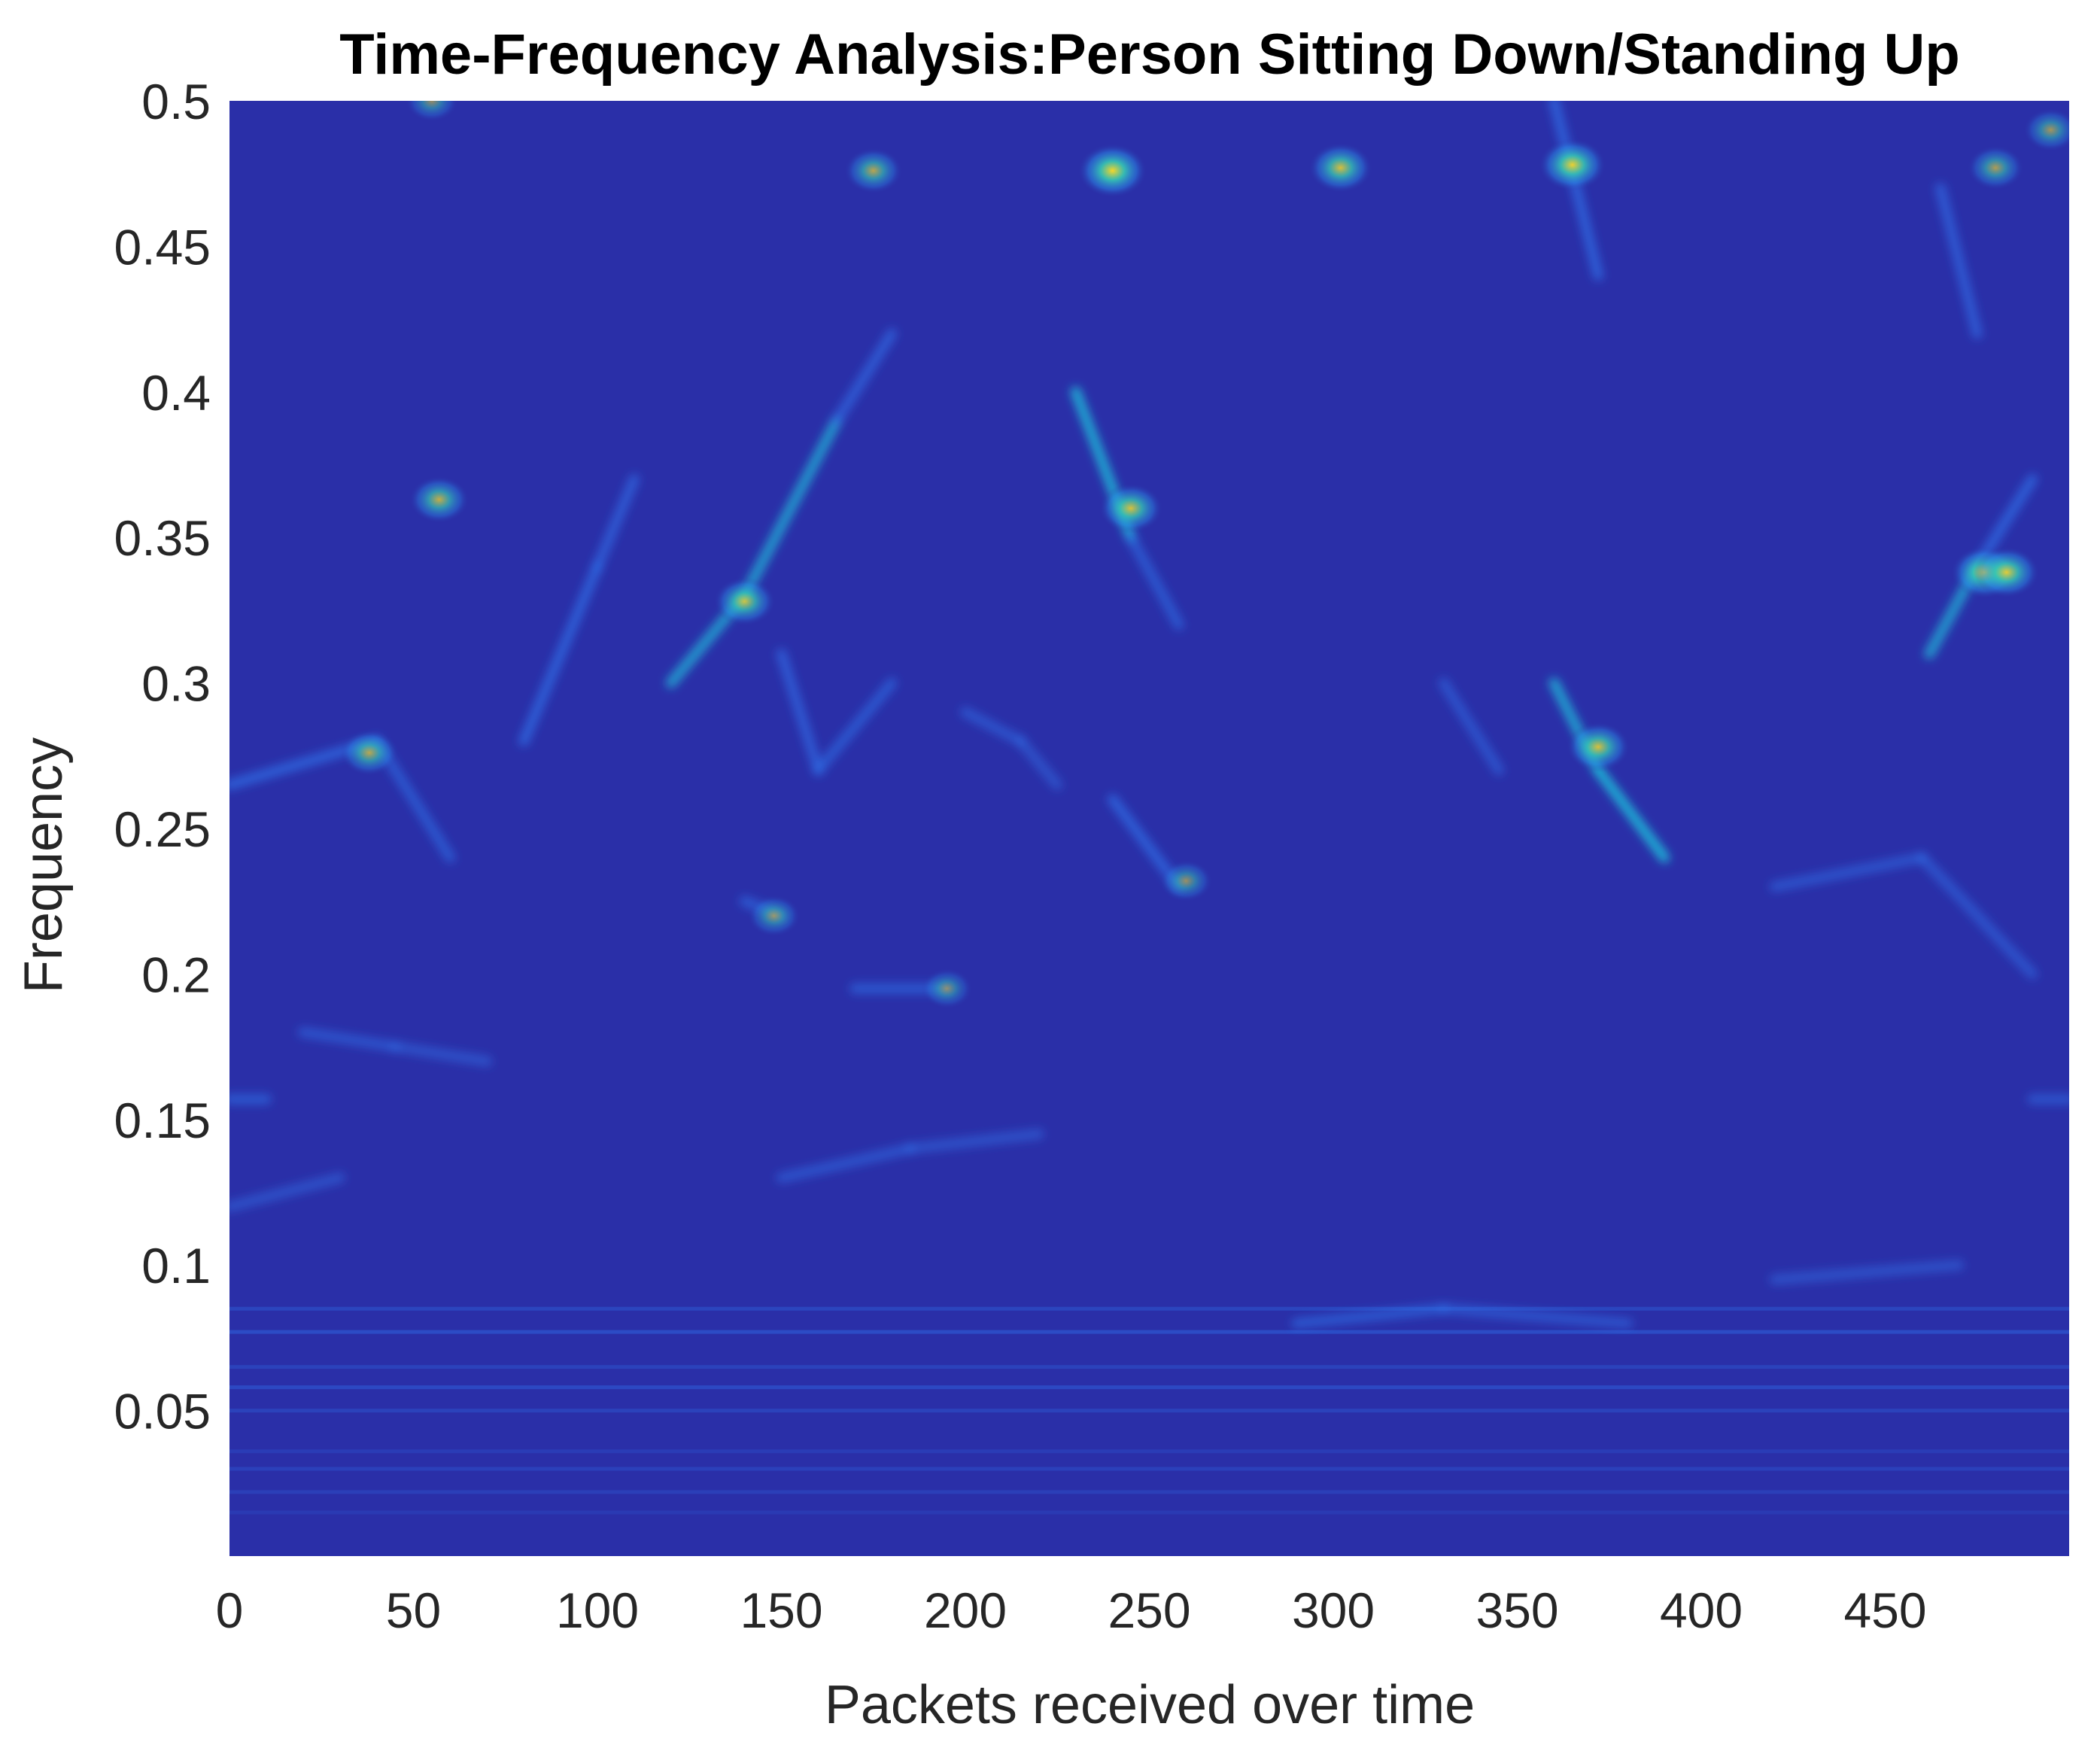 The height and width of the screenshot is (1757, 2100). I want to click on x-tick-label: 100, so click(597, 1610).